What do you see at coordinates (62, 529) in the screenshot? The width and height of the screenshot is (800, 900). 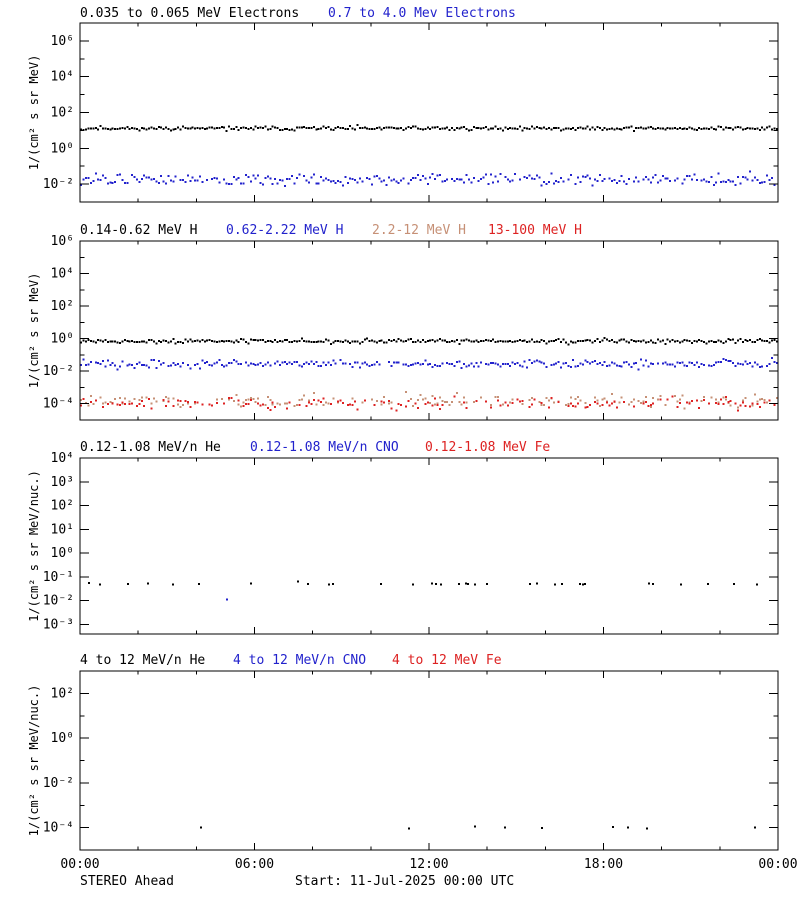 I see `y-tick-label: 10¹` at bounding box center [62, 529].